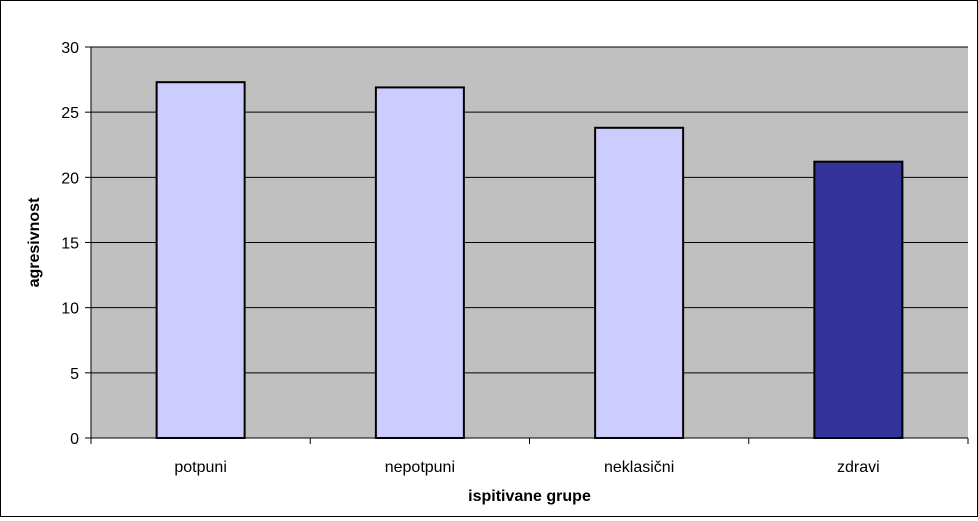 This screenshot has height=521, width=978. Describe the element at coordinates (529, 496) in the screenshot. I see `x-axis-title: ispitivane grupe` at that location.